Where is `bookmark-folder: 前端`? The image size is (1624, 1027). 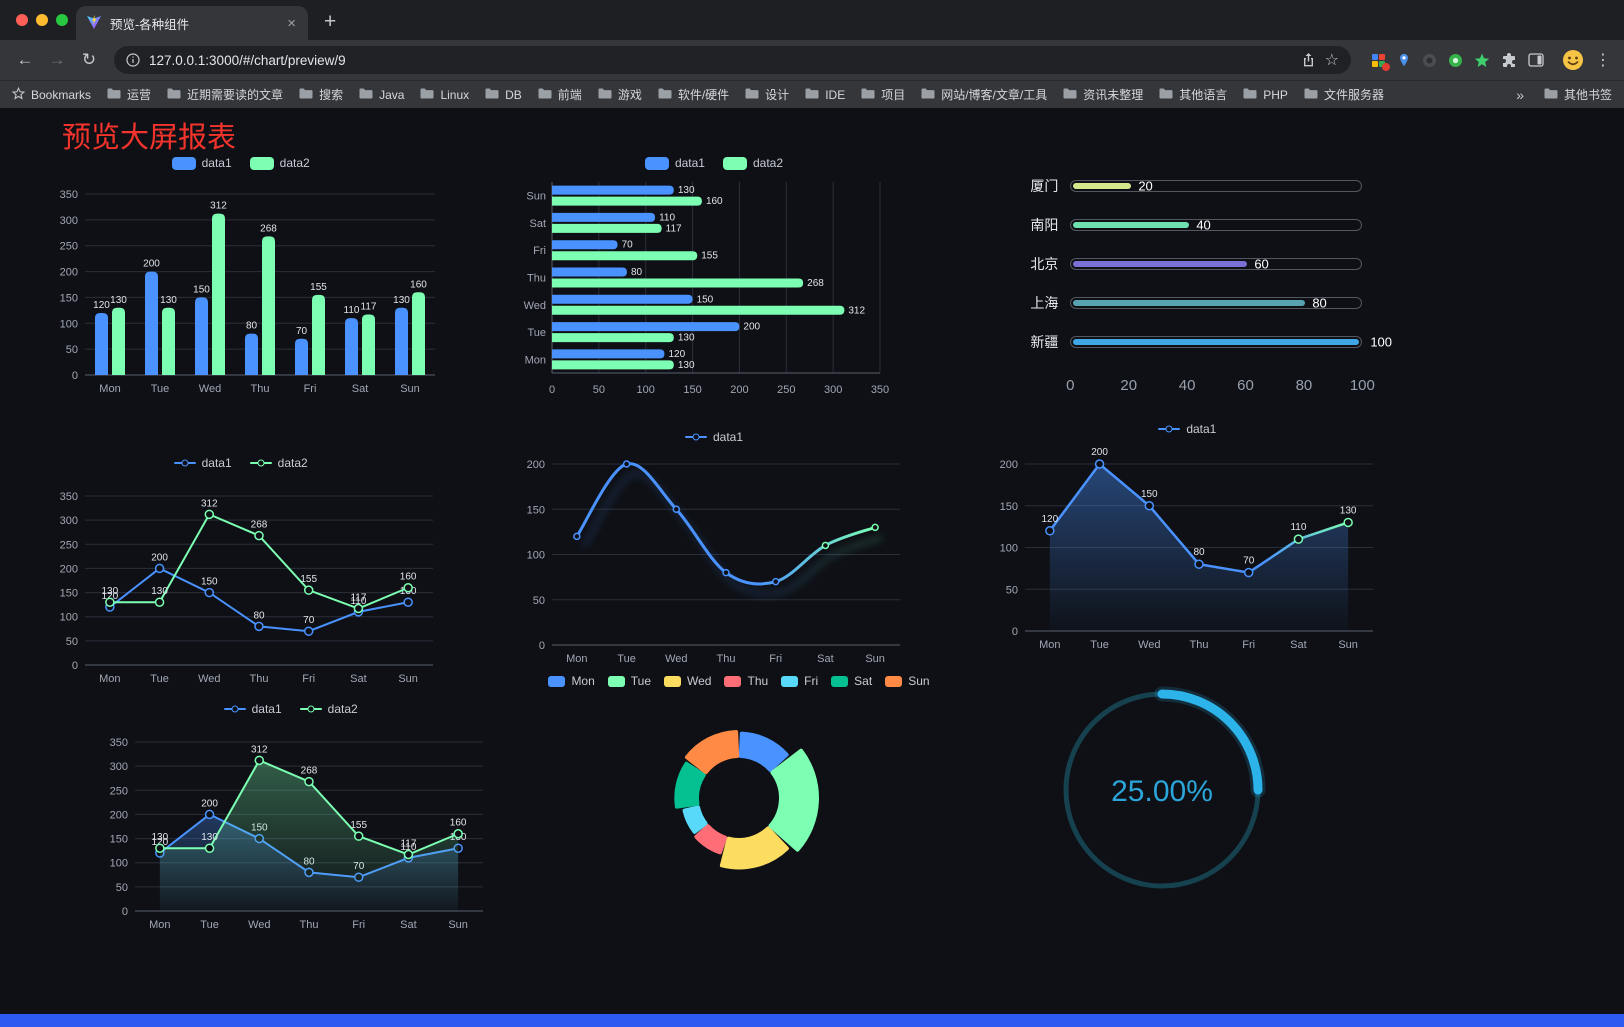
bookmark-folder: 前端 is located at coordinates (560, 94).